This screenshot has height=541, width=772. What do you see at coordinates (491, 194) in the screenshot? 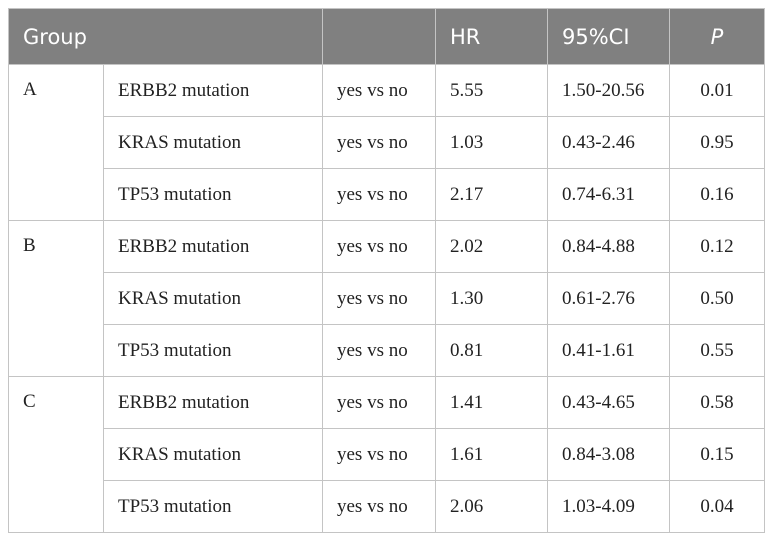
I see `hr-cell: 2.17` at bounding box center [491, 194].